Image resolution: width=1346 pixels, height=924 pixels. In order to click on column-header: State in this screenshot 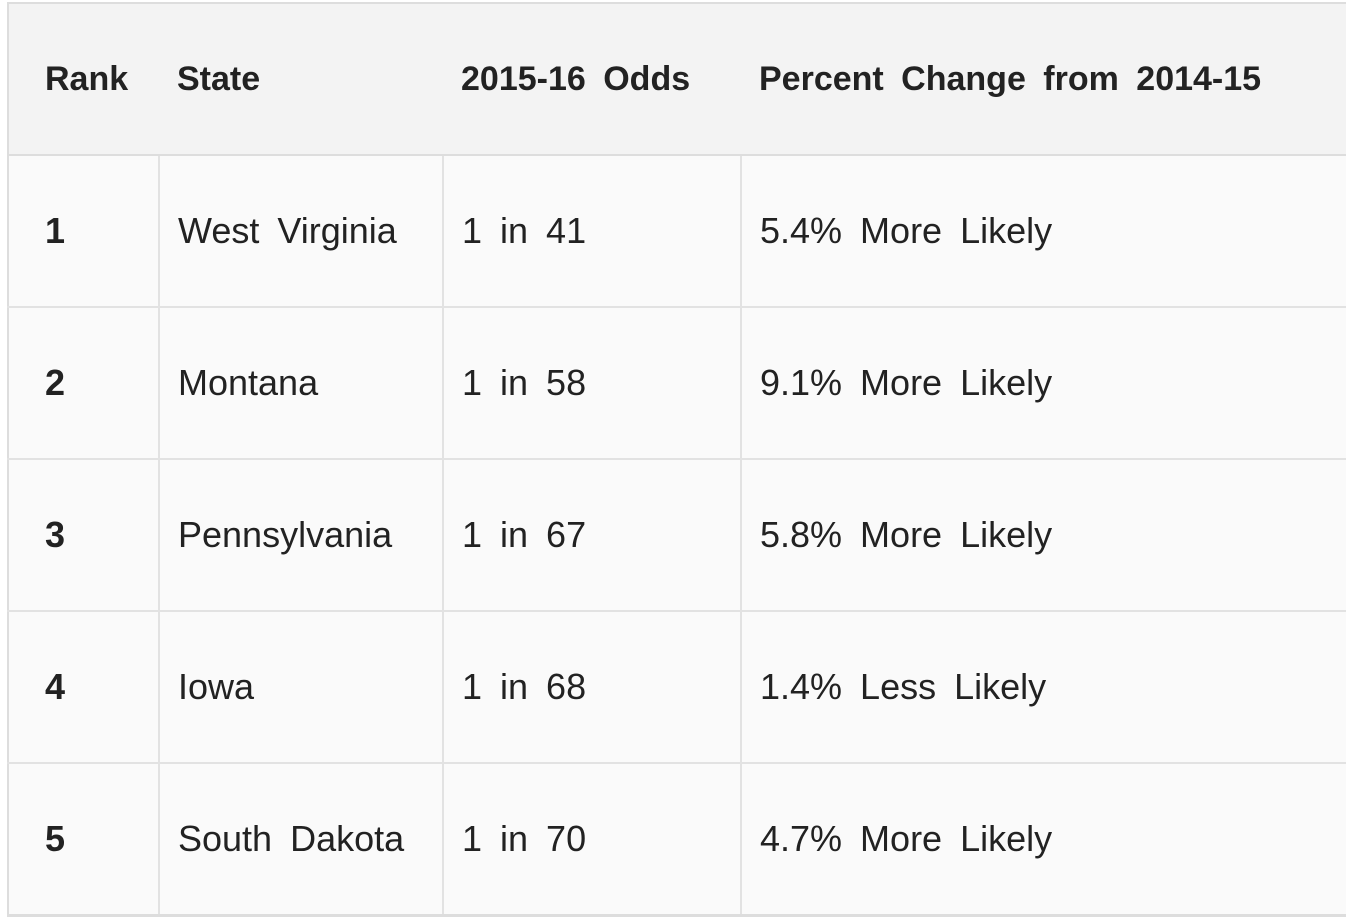, I will do `click(301, 79)`.